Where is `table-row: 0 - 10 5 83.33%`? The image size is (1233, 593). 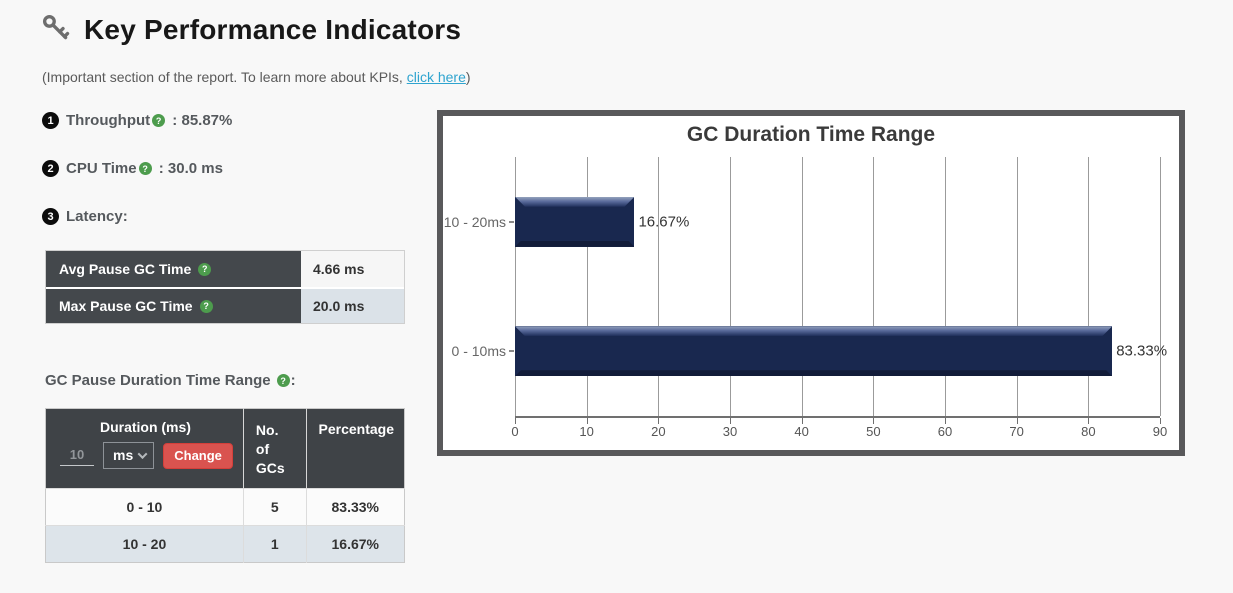
table-row: 0 - 10 5 83.33% is located at coordinates (225, 506).